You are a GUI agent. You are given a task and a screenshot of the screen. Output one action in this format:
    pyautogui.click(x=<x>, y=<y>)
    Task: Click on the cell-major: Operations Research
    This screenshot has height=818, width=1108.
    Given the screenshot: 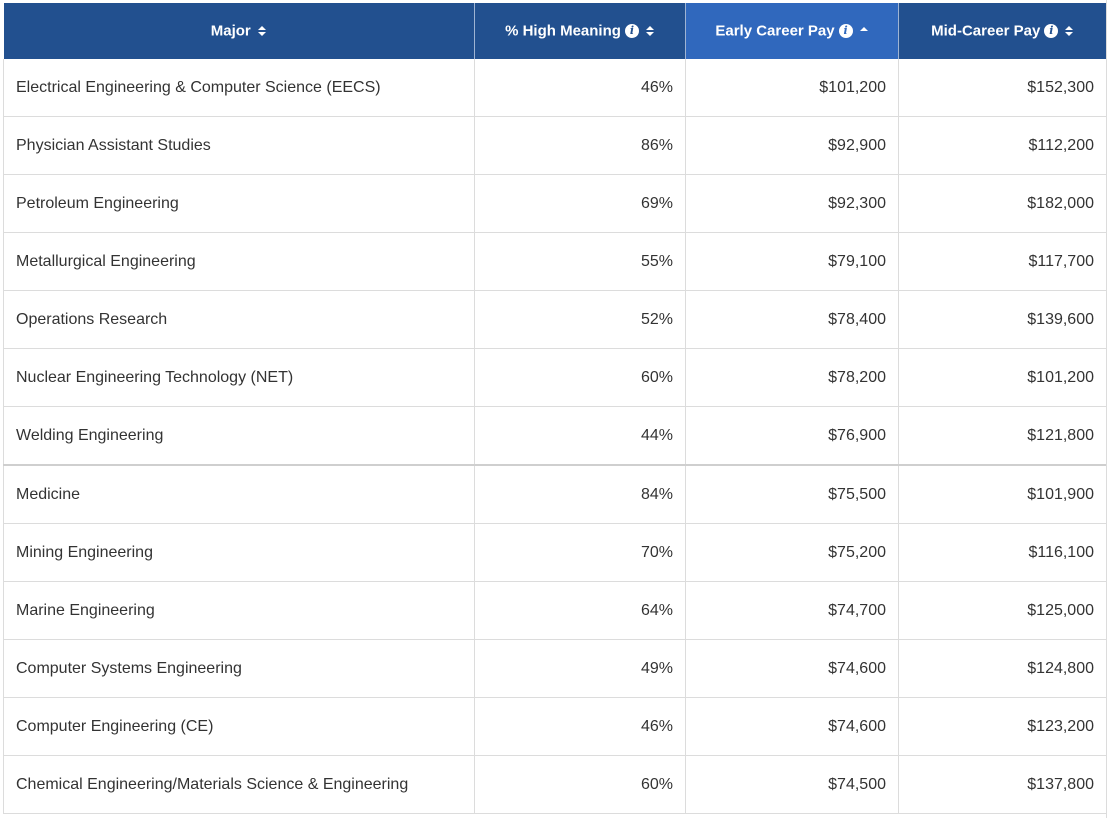 What is the action you would take?
    pyautogui.click(x=239, y=319)
    